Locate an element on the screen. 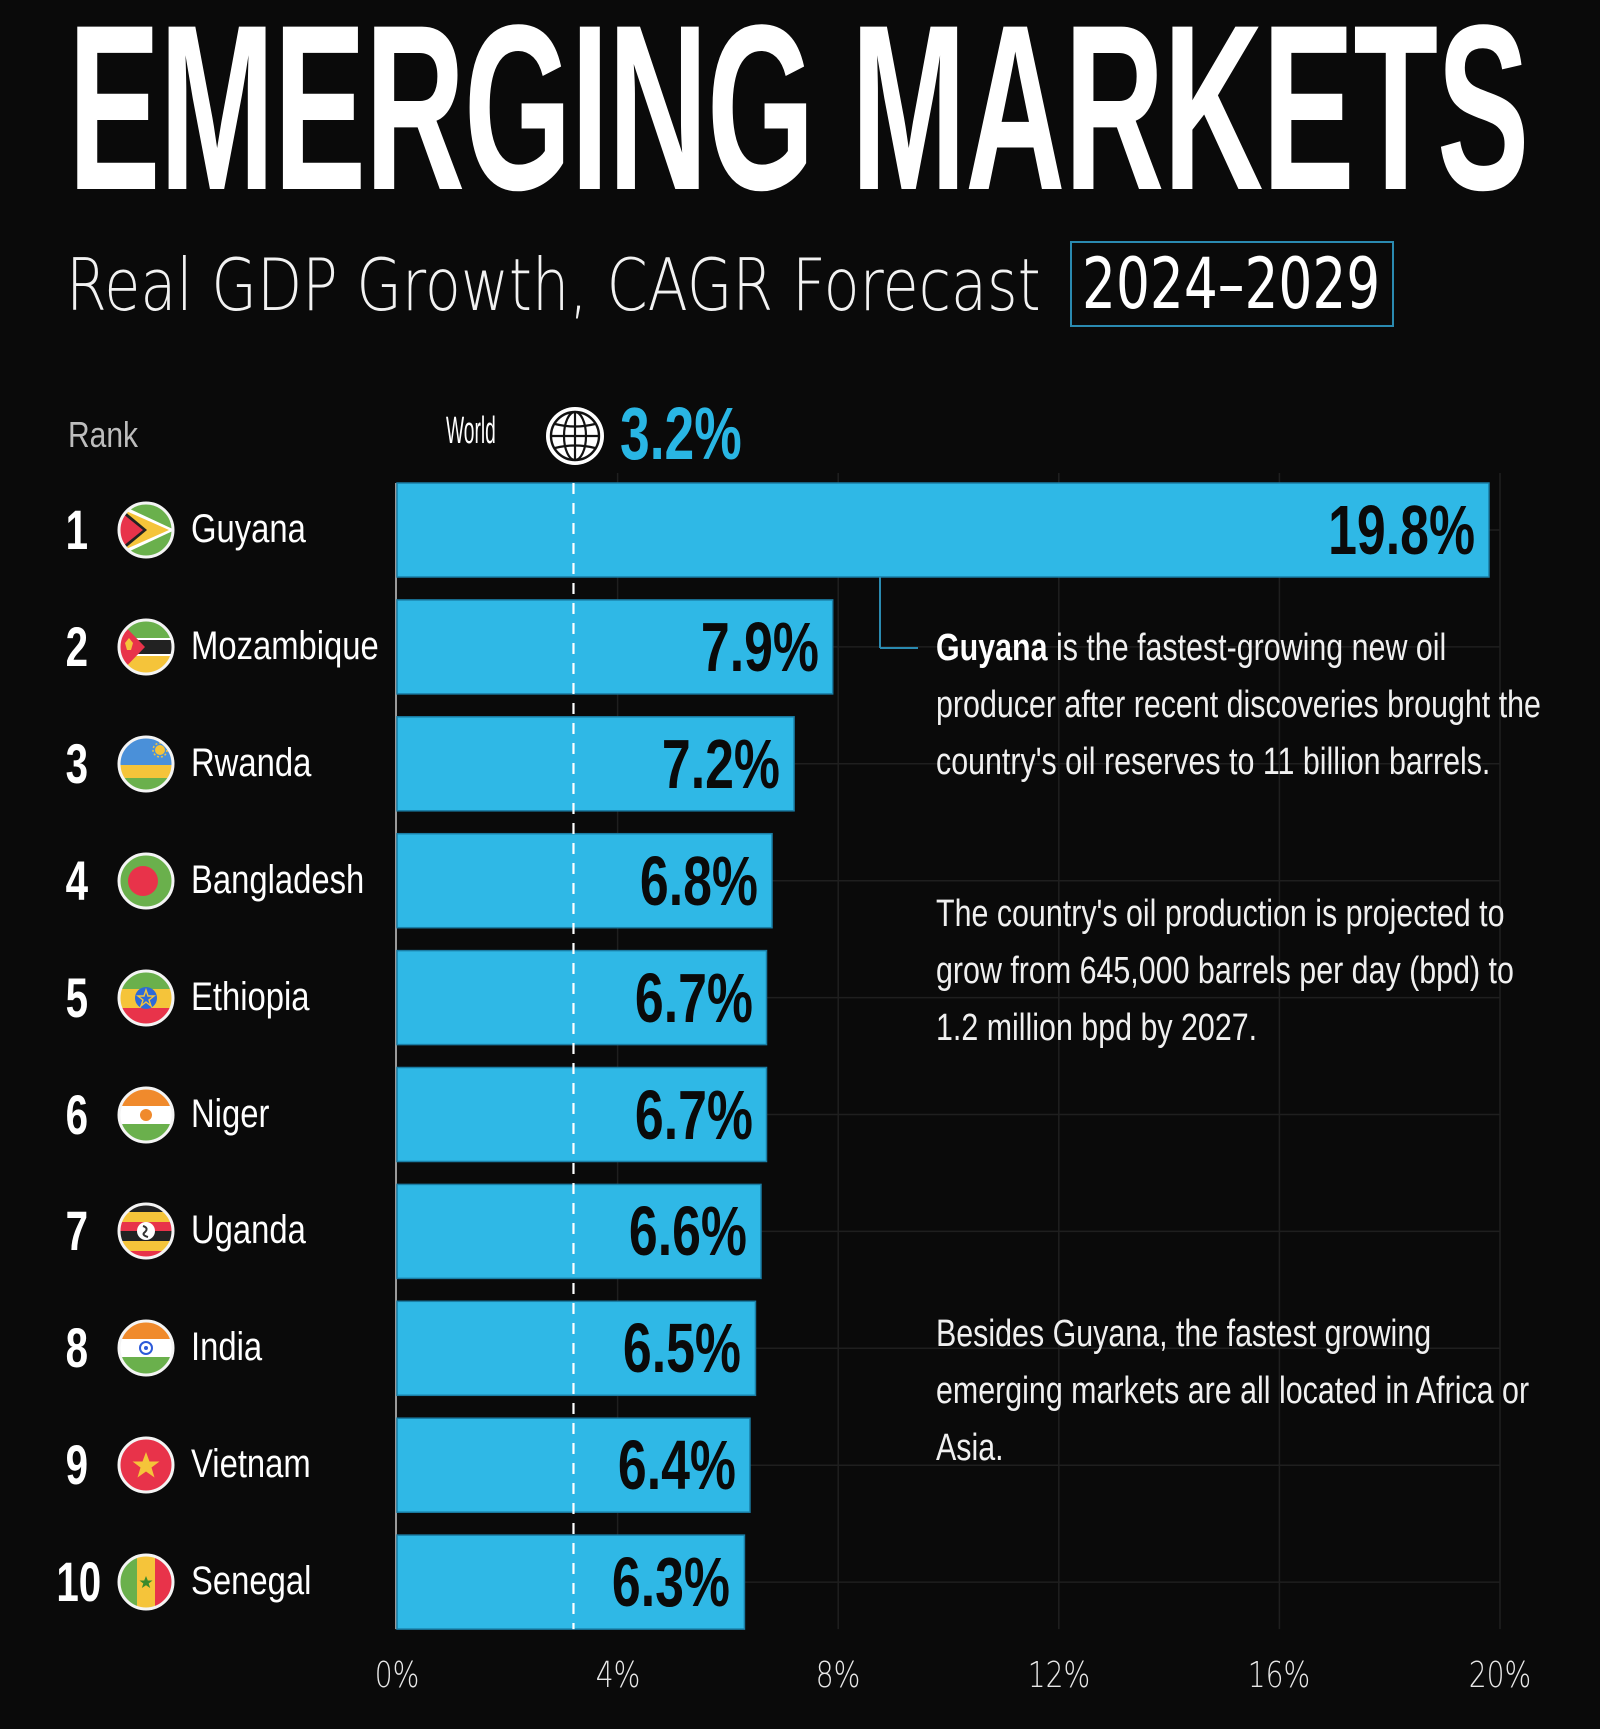 This screenshot has height=1729, width=1600. bar-value-label: 6.3% is located at coordinates (671, 1582).